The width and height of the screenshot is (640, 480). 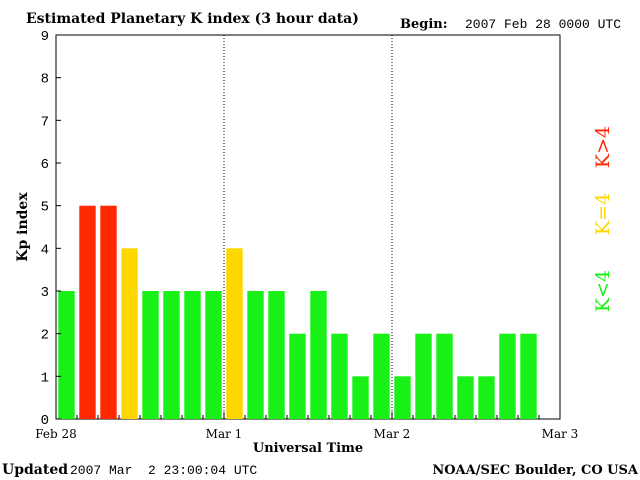 I want to click on begin-value: 2007 Feb 28 0000 UTC, so click(x=543, y=24).